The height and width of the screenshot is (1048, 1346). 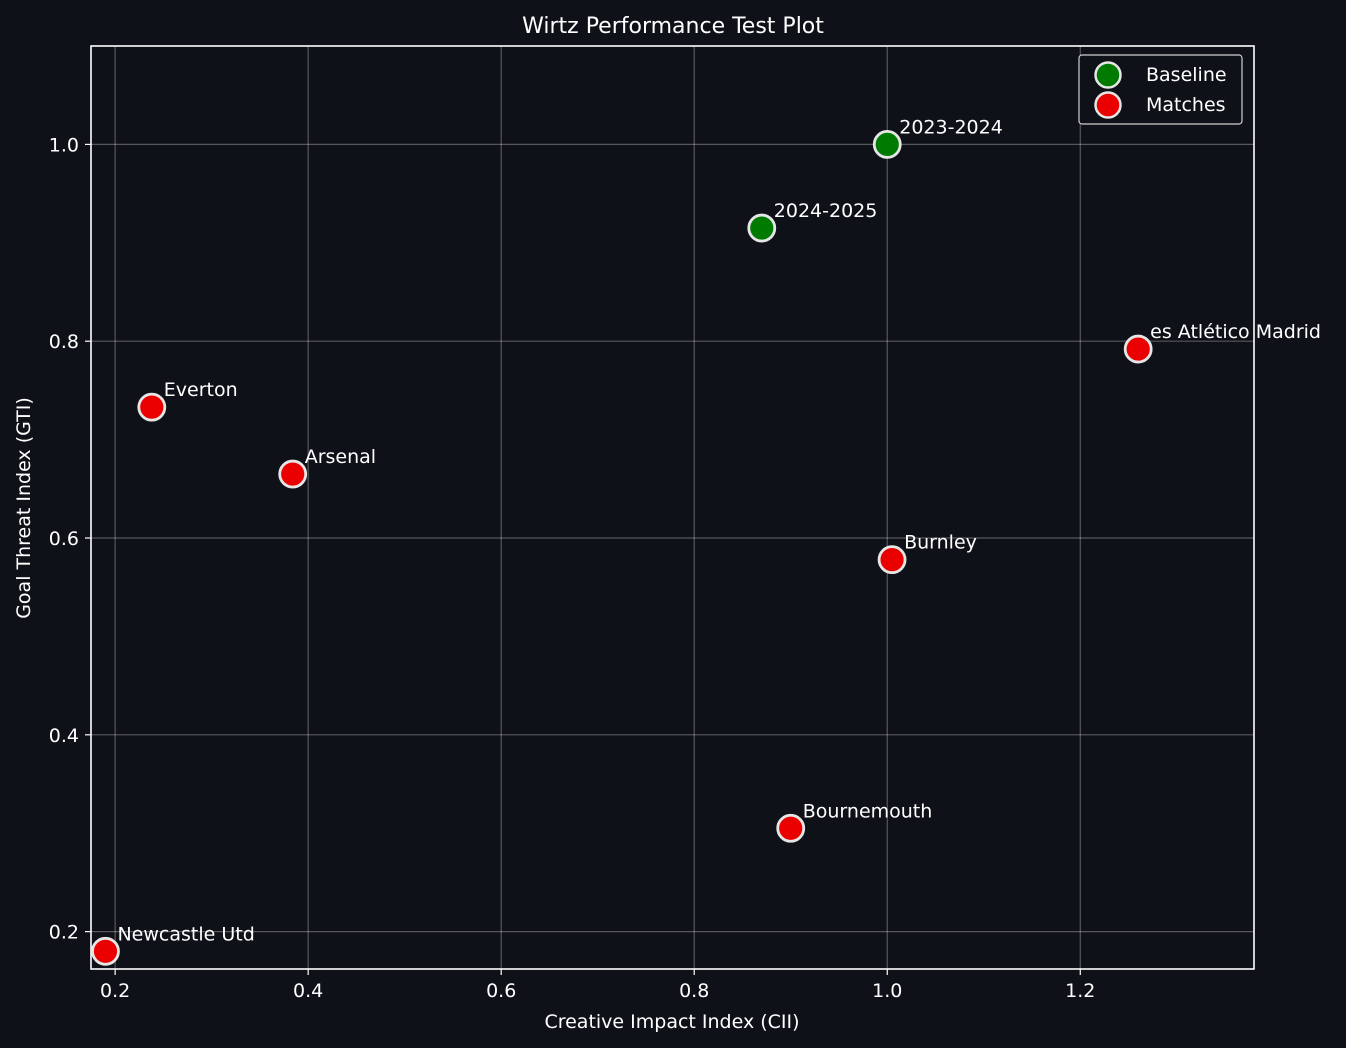 What do you see at coordinates (340, 457) in the screenshot?
I see `data-point-label: Arsenal` at bounding box center [340, 457].